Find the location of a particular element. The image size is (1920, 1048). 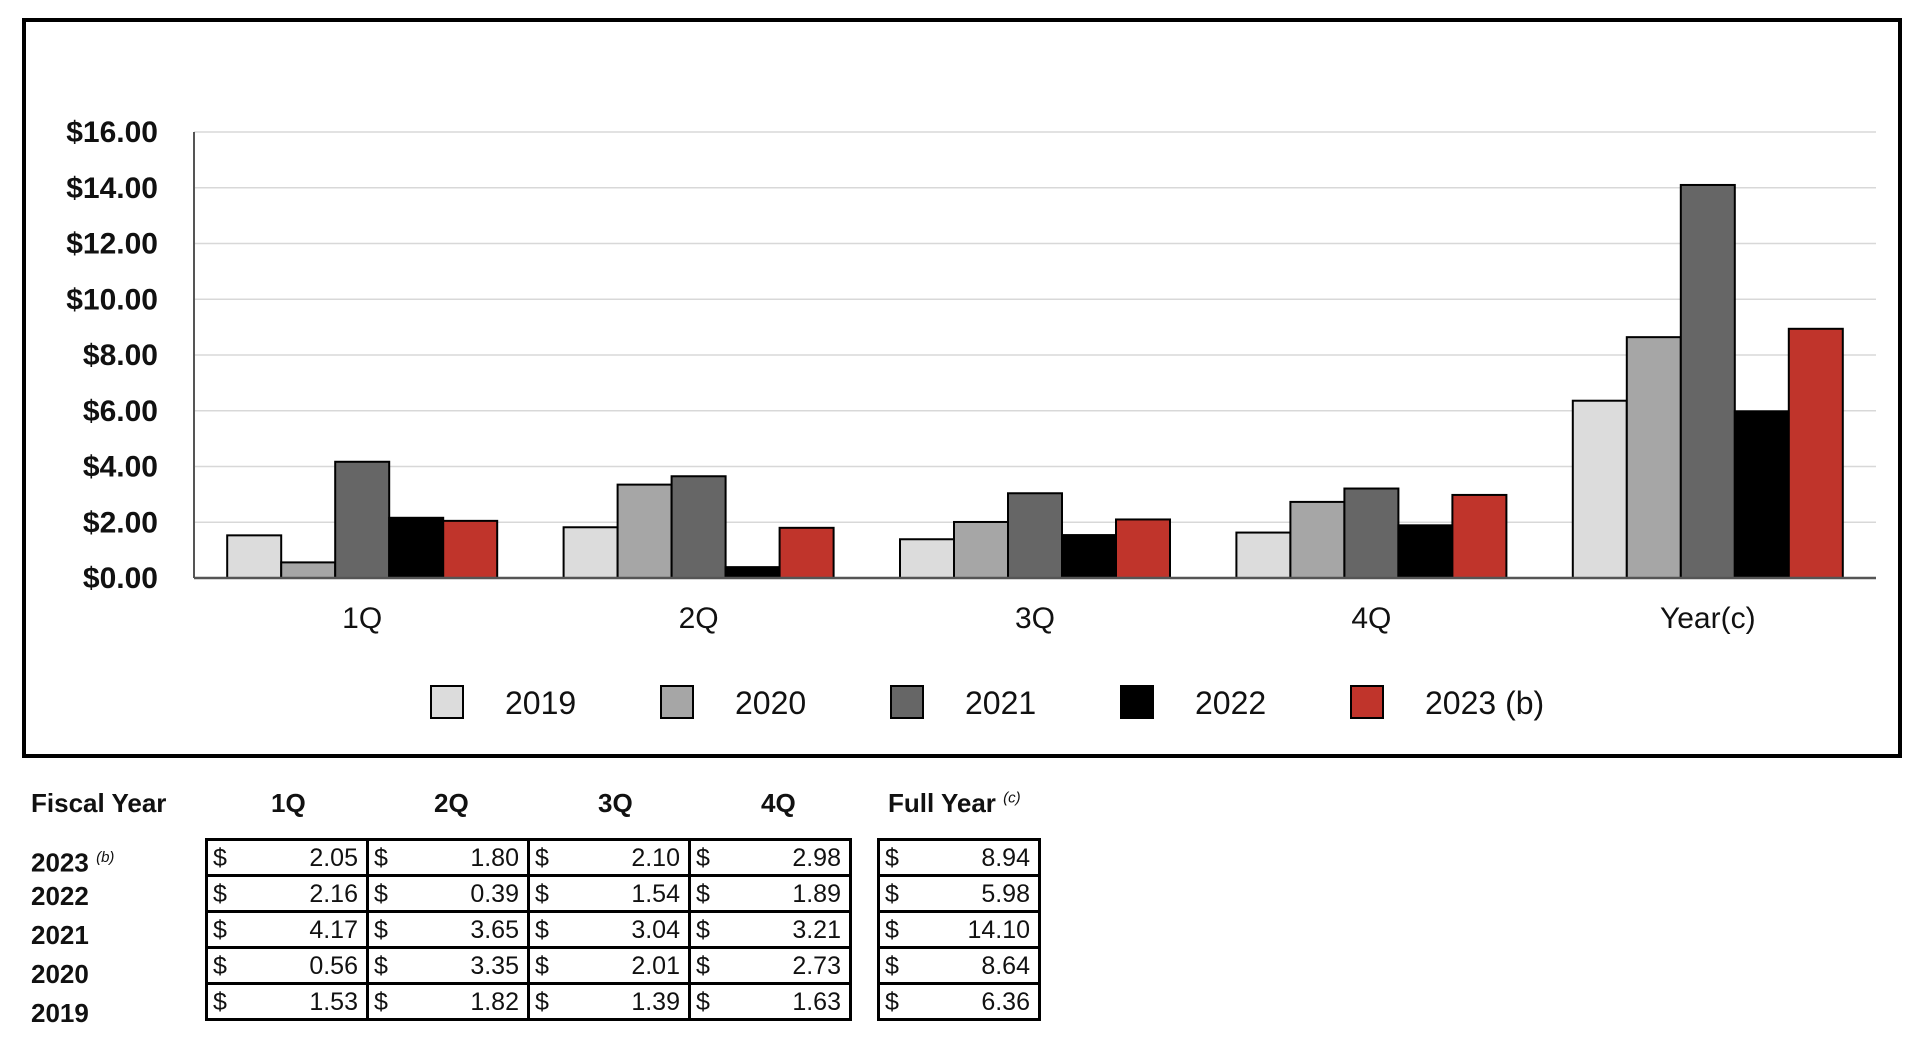

full-year-cell: $6.36 is located at coordinates (959, 1001).